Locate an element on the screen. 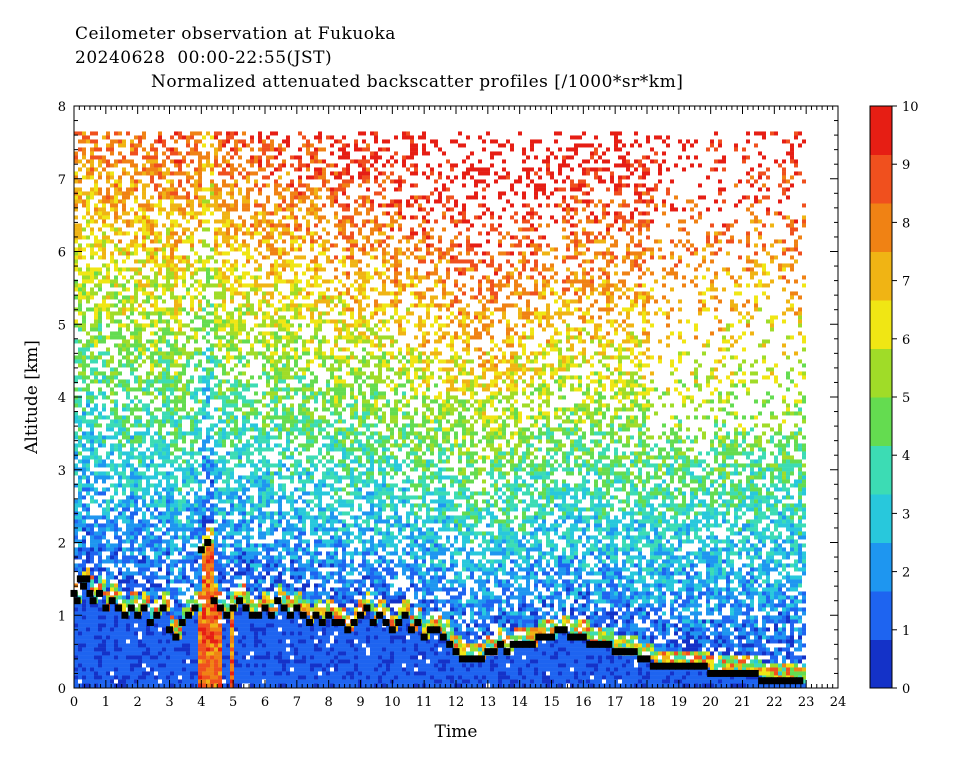  x-tick-label: 5 is located at coordinates (233, 702).